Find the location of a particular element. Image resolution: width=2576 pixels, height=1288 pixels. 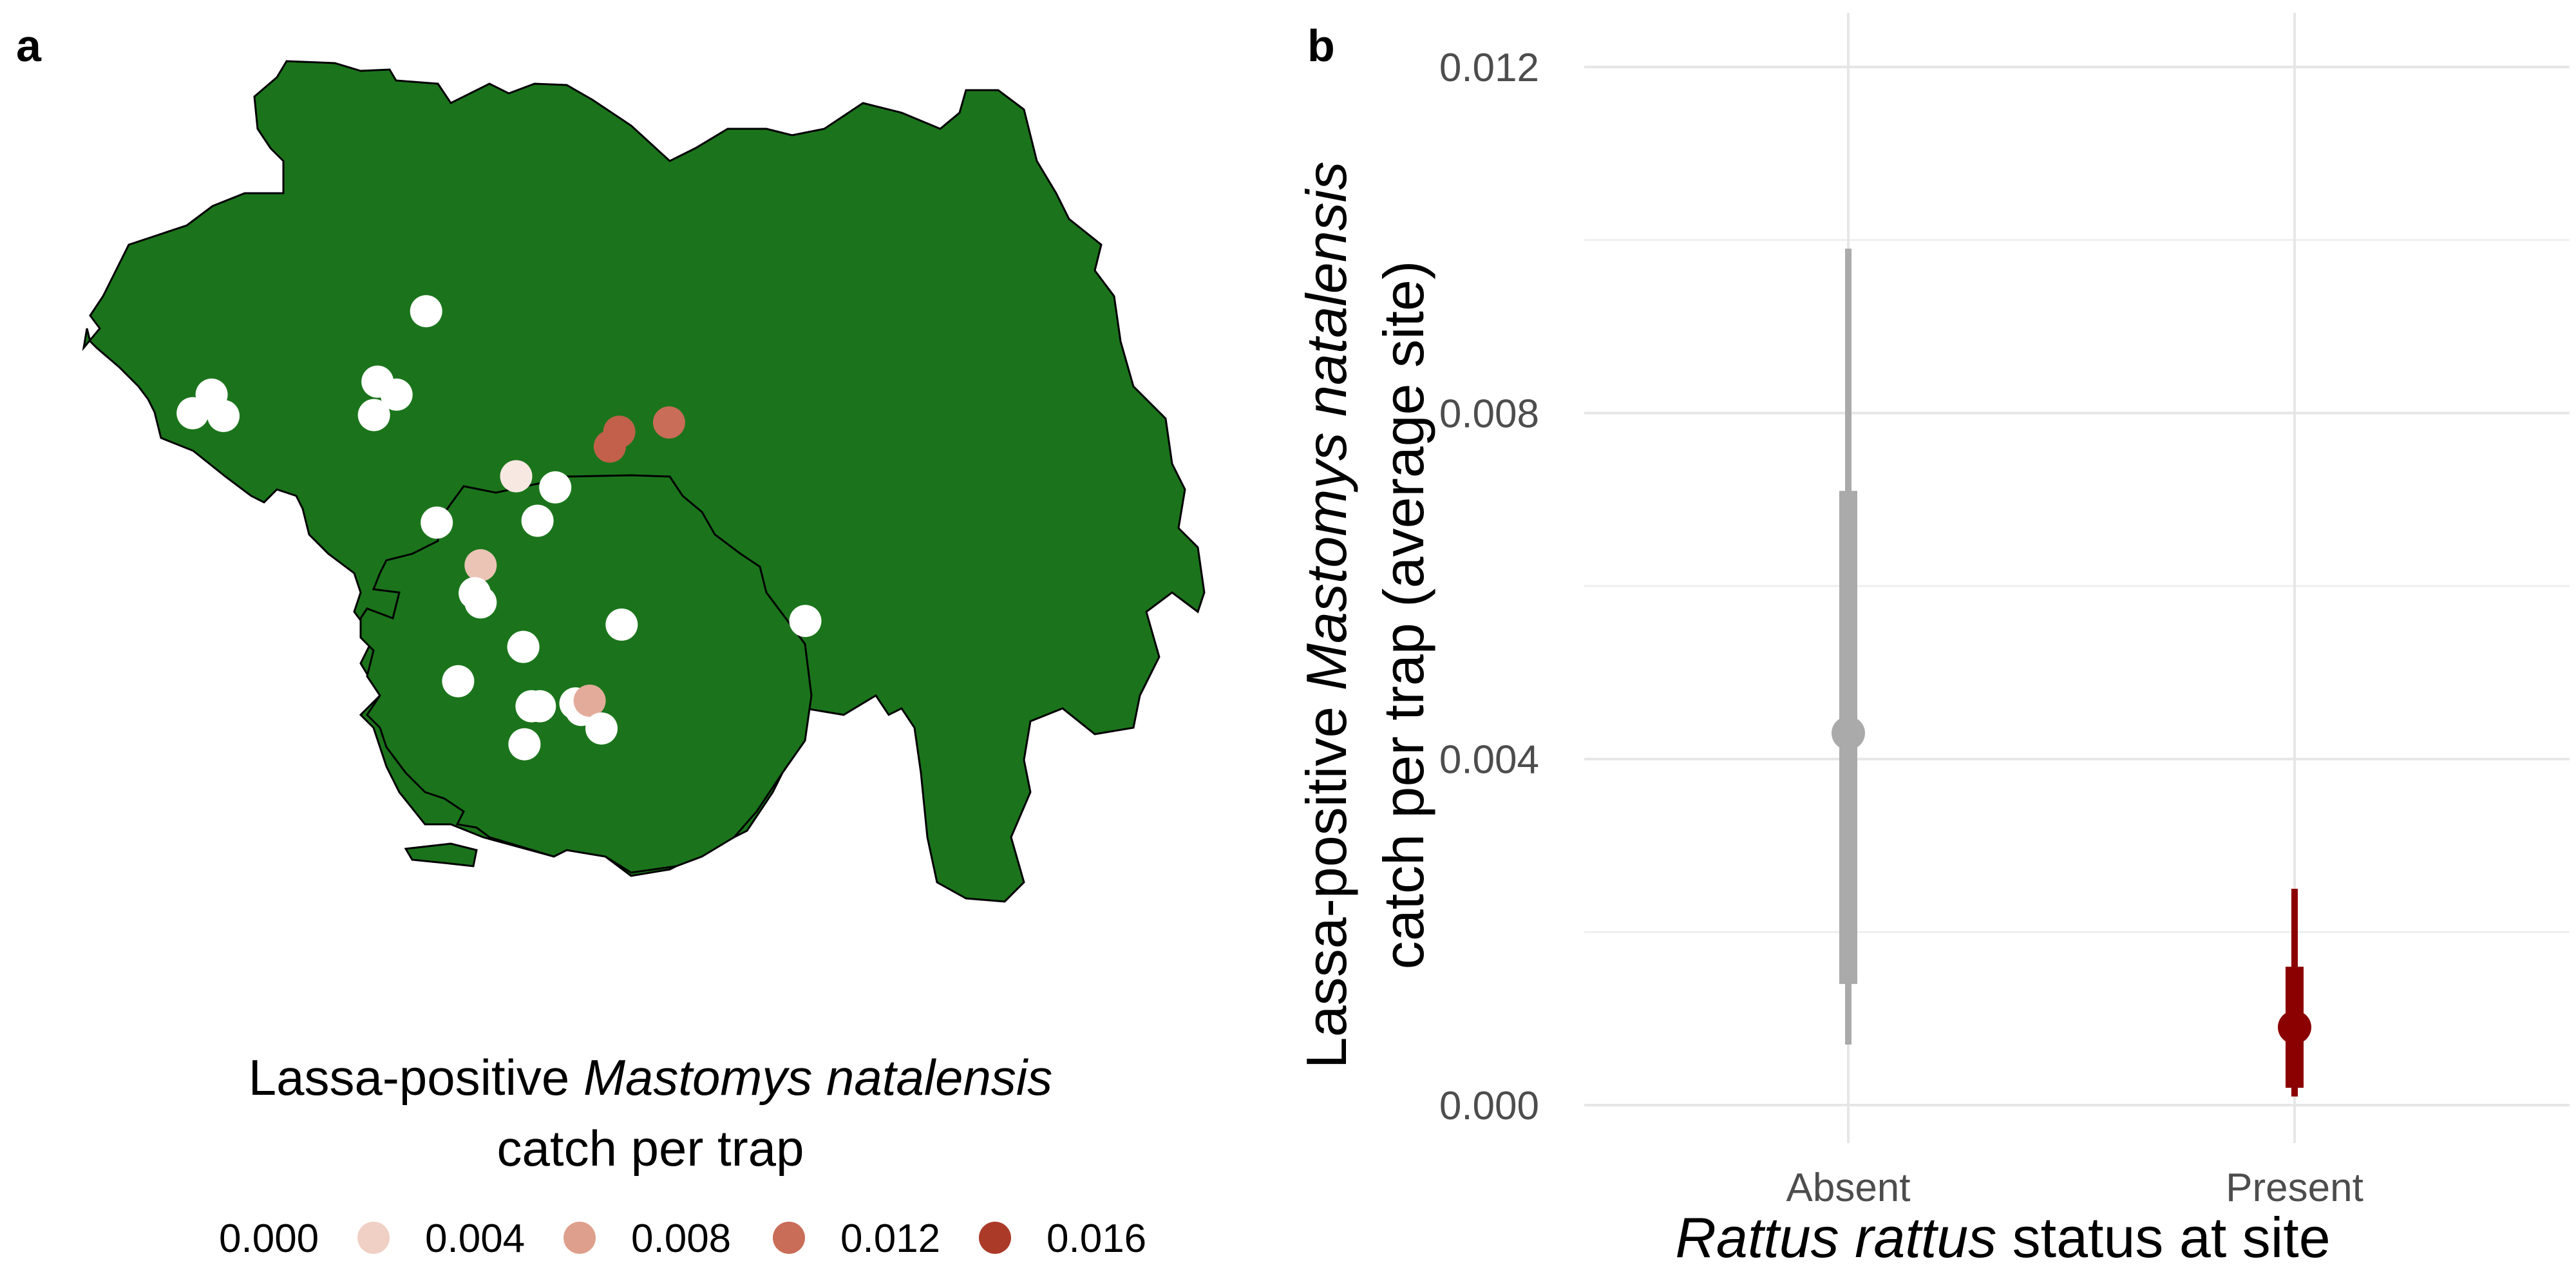

y-tick-label: 0.012 is located at coordinates (1489, 68).